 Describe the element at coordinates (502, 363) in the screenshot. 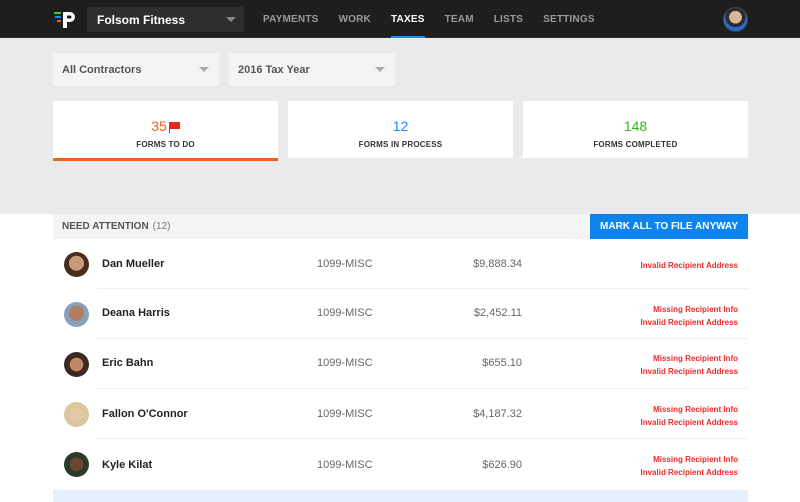

I see `amount: $655.10` at that location.